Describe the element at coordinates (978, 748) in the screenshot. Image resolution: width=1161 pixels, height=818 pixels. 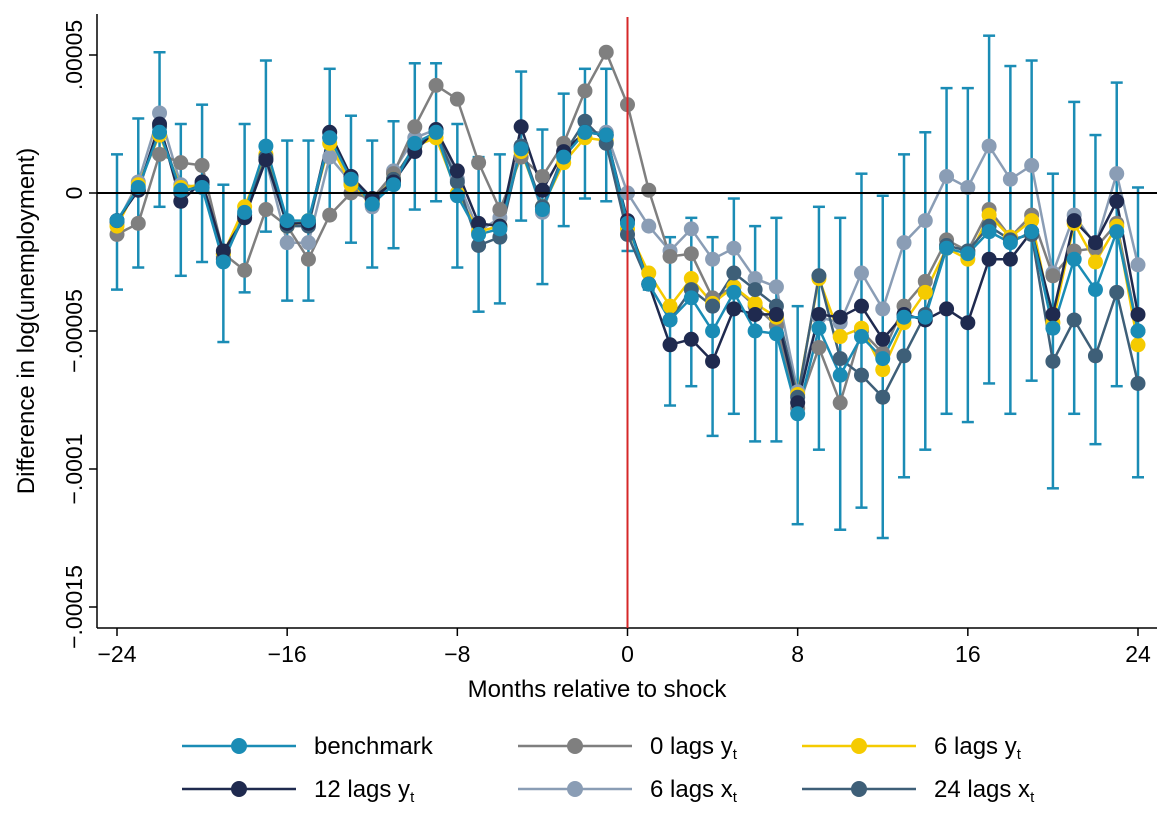
I see `legend-label: 6 lags yt` at that location.